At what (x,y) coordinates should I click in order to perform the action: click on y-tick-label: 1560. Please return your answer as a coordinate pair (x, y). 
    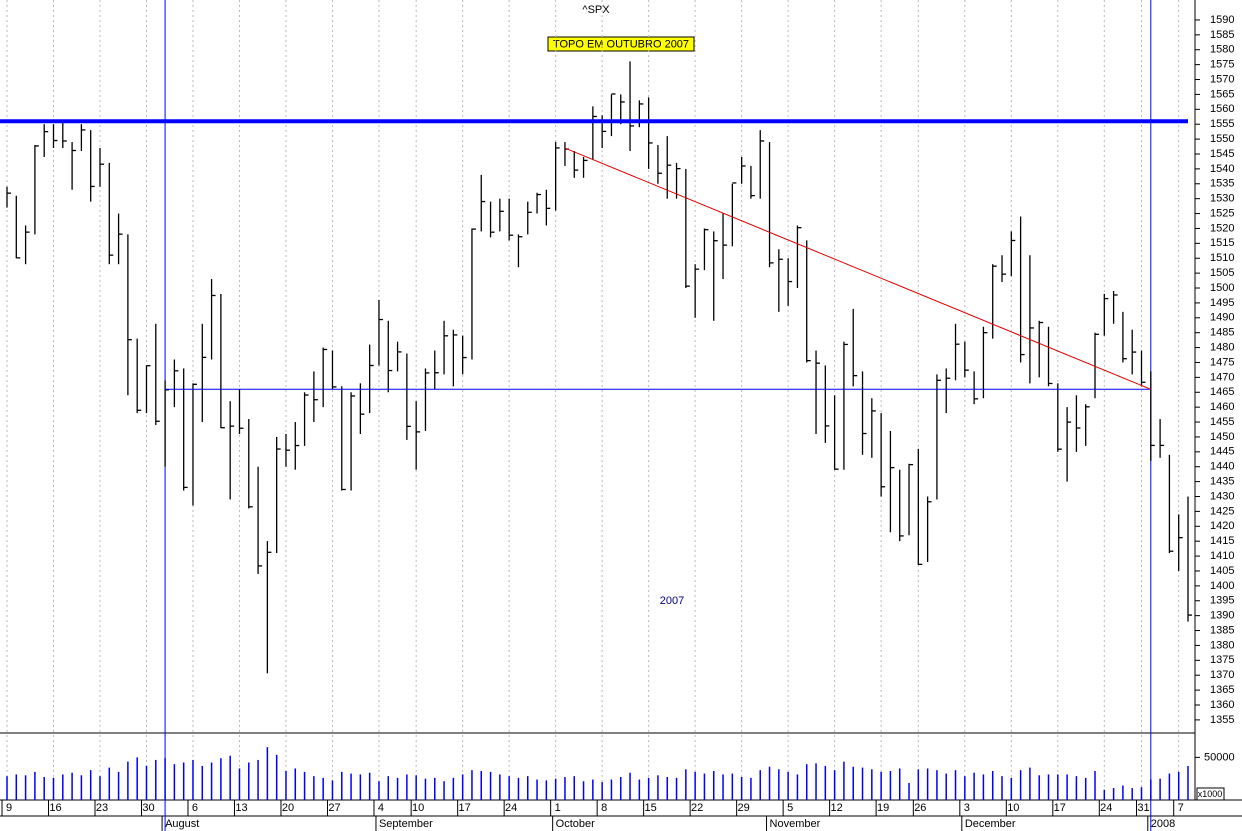
    Looking at the image, I should click on (1222, 109).